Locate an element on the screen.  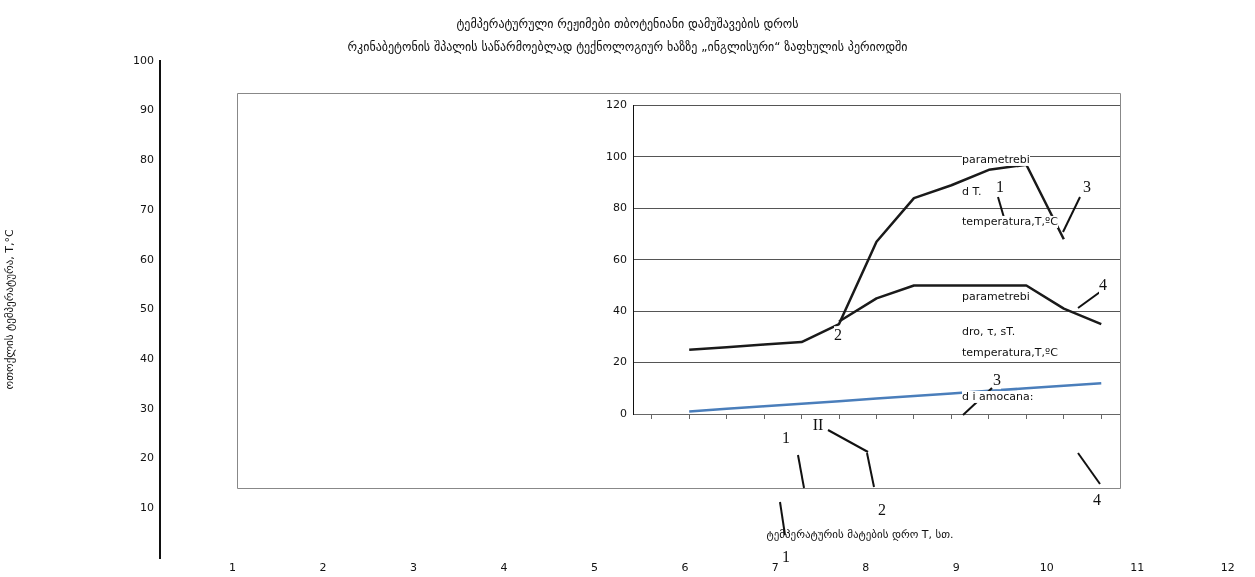
x-tick-label: 4 is located at coordinates (504, 568).